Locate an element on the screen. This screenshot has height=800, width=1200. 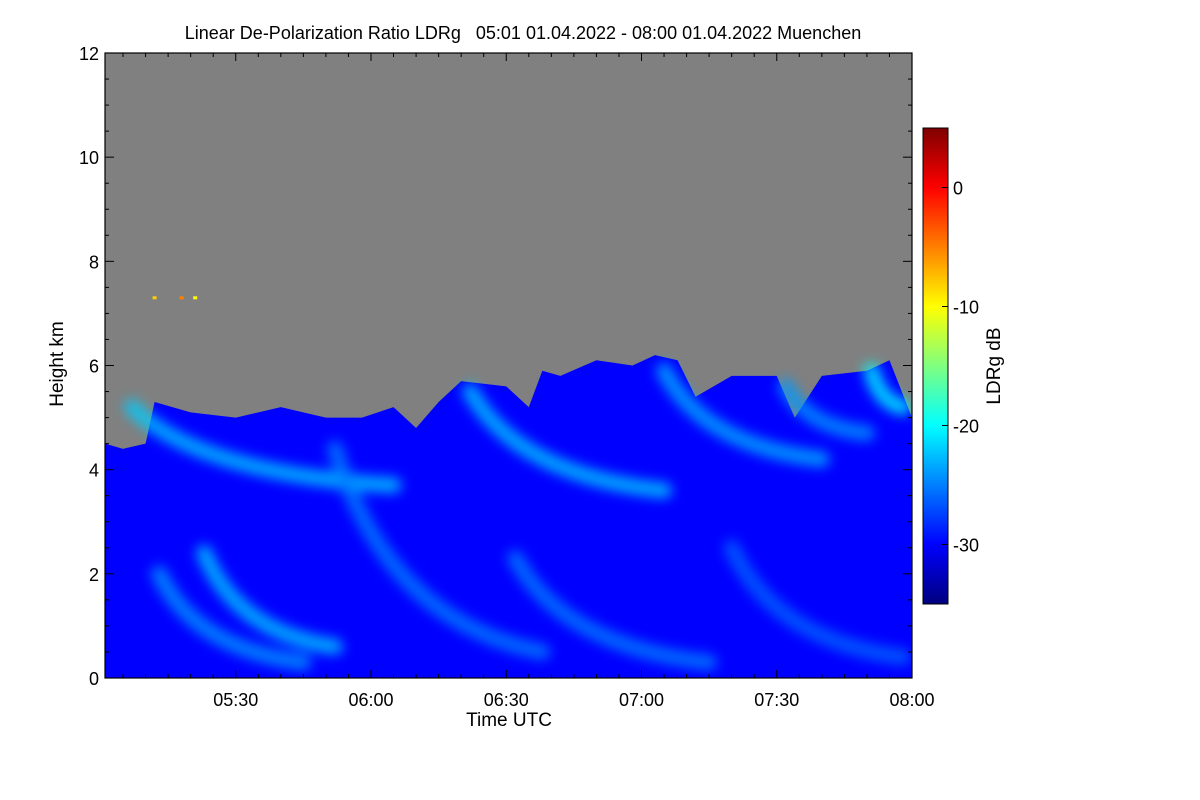
x-tick-label: 07:00 is located at coordinates (641, 700).